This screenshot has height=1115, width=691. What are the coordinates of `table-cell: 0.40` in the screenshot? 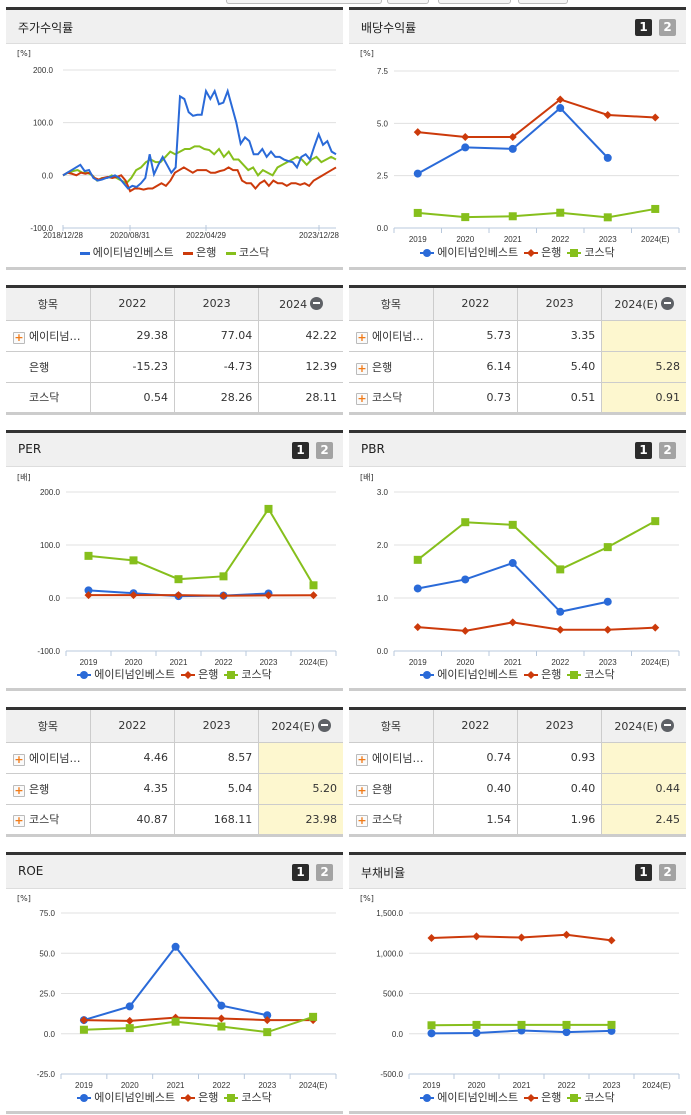 It's located at (559, 789).